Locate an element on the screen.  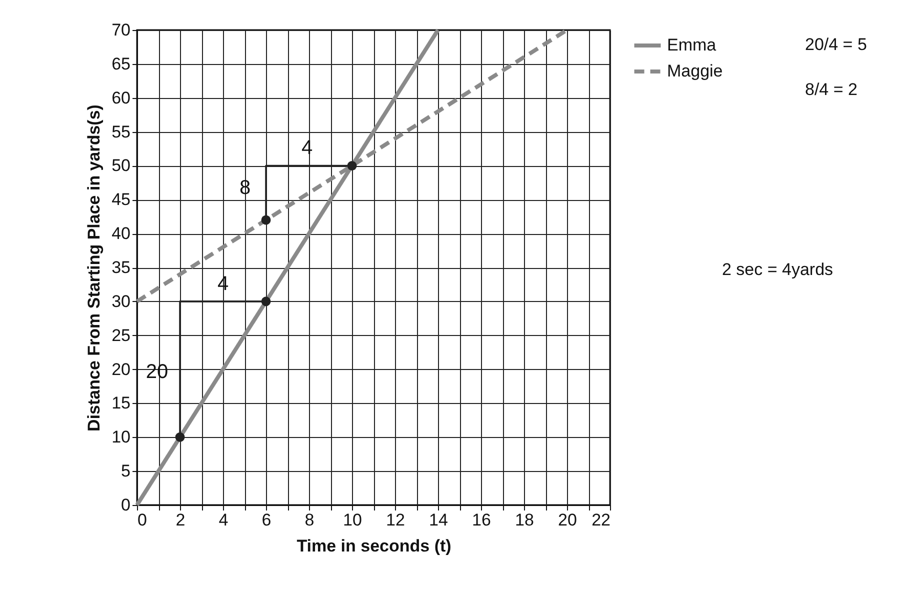
text: 20/4 = 5 is located at coordinates (836, 44).